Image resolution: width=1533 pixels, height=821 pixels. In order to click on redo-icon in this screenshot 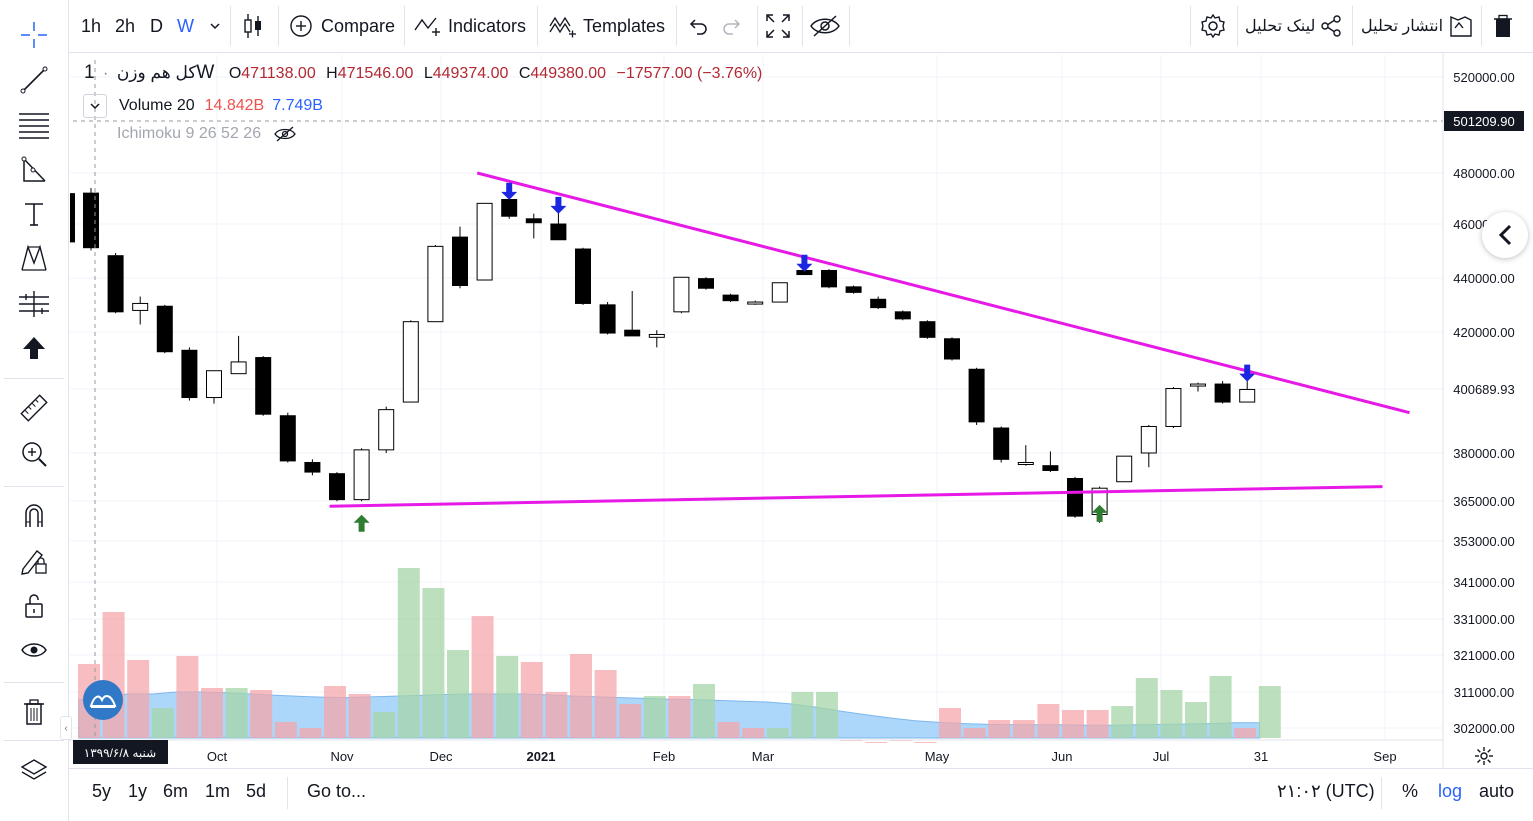, I will do `click(732, 26)`.